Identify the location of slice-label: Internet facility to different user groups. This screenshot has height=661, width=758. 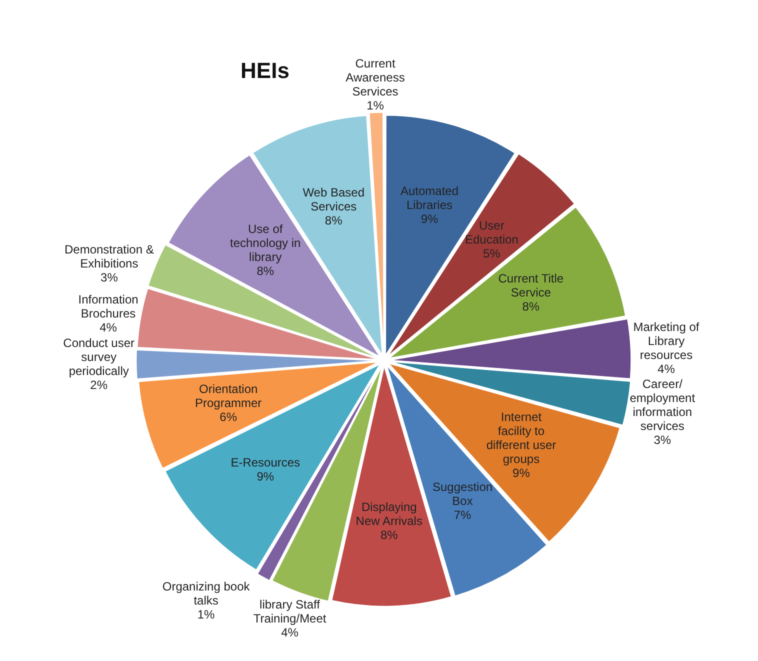
(521, 438).